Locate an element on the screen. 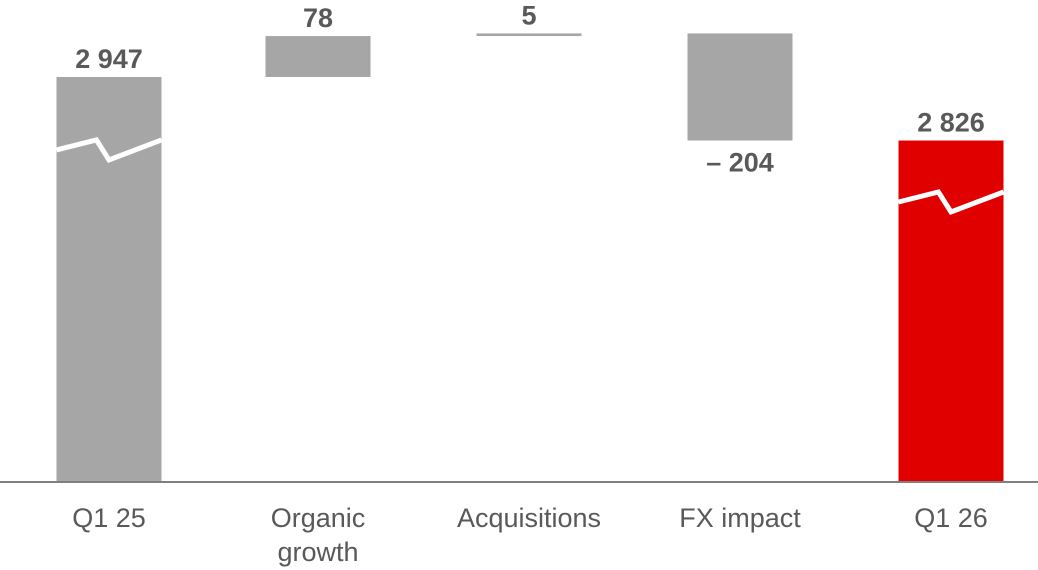  value-label-3: – 204 is located at coordinates (740, 163).